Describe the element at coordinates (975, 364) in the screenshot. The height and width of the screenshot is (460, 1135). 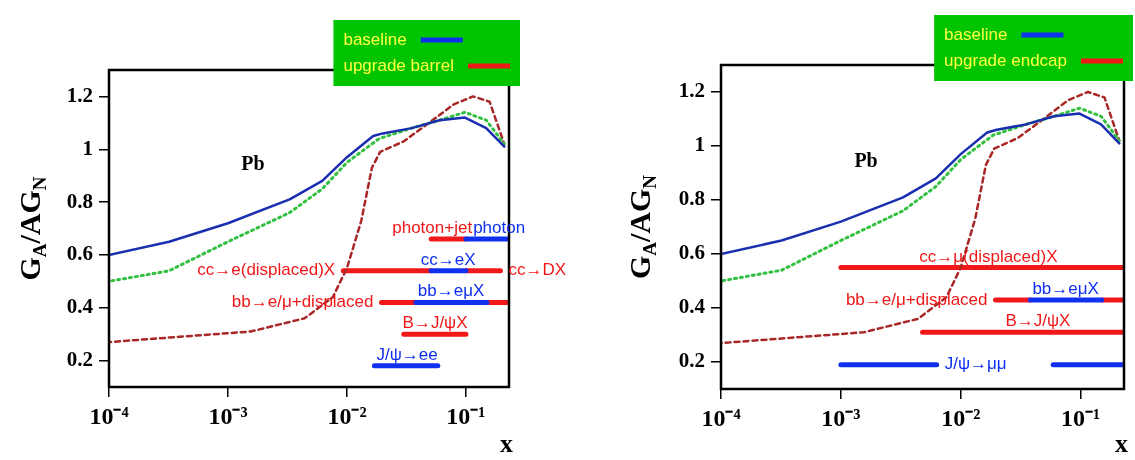
I see `annotation: J/ψ→μμ` at that location.